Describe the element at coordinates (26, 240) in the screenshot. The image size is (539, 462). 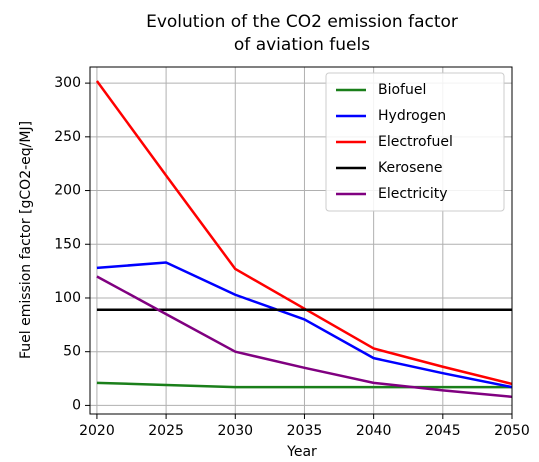
I see `y-axis-label: Fuel emission factor [gCO2-eq/MJ]` at that location.